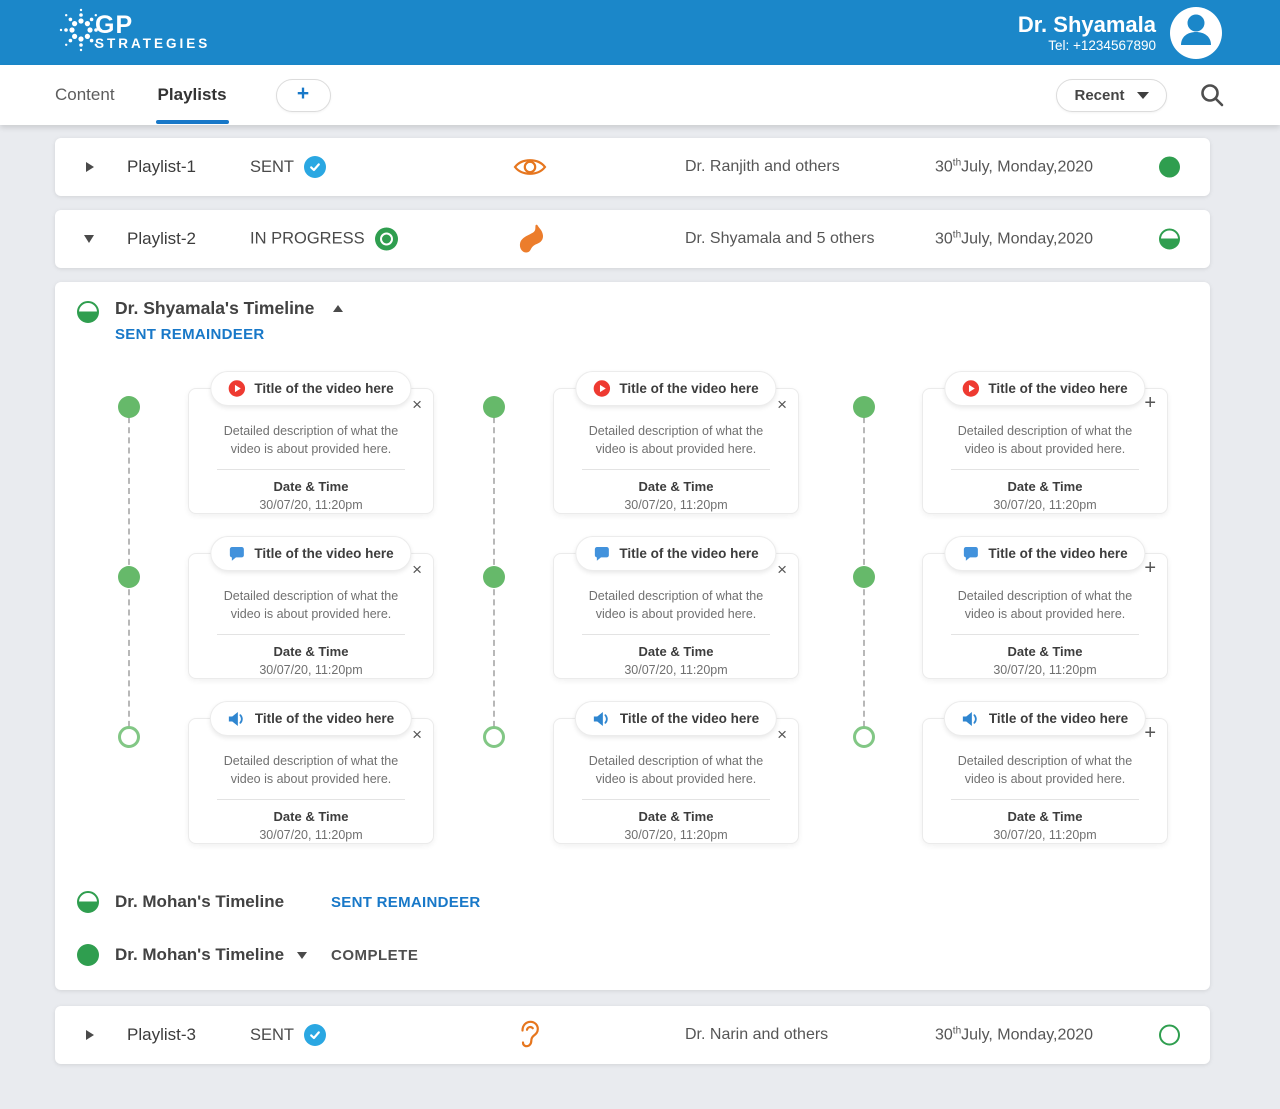 The width and height of the screenshot is (1280, 1109). What do you see at coordinates (303, 95) in the screenshot?
I see `add-playlist-button: +` at bounding box center [303, 95].